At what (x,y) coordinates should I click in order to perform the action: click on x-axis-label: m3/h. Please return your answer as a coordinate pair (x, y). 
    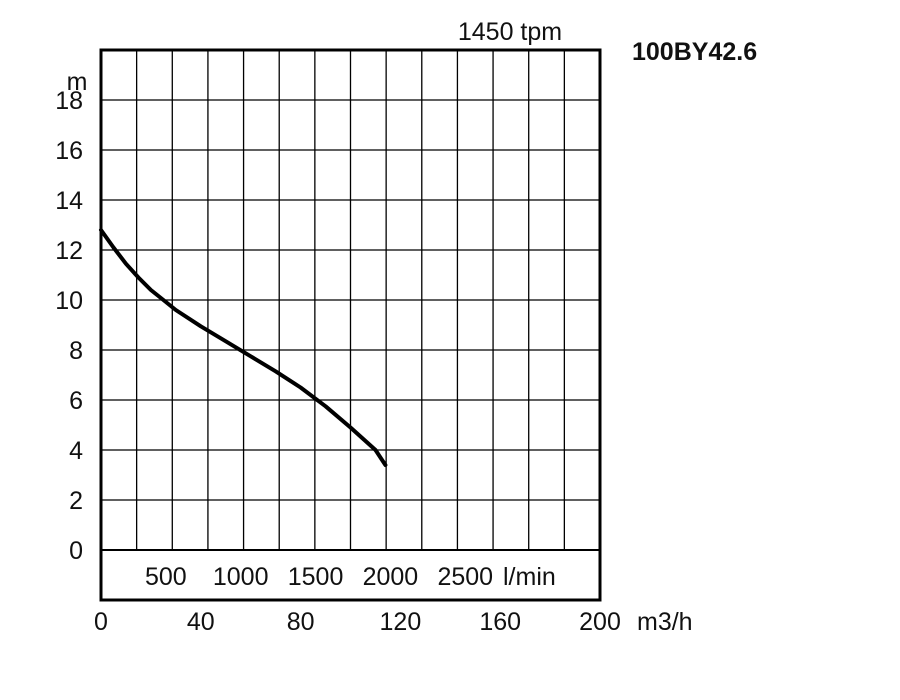
    Looking at the image, I should click on (665, 622).